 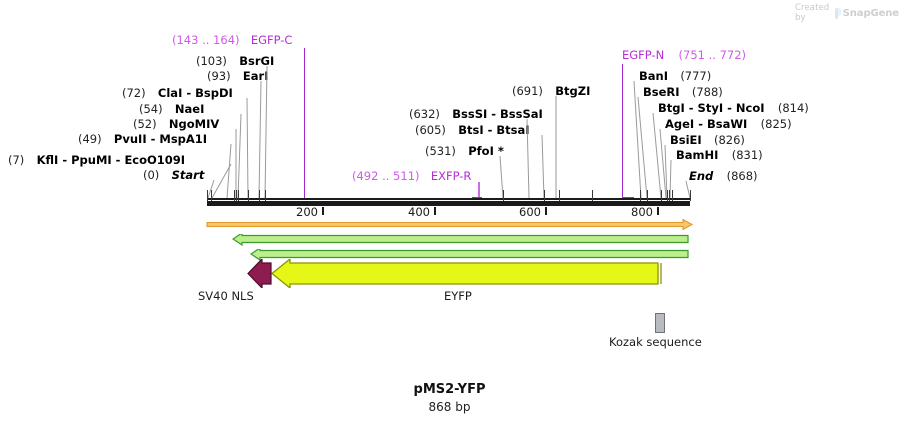 What do you see at coordinates (195, 93) in the screenshot?
I see `label-name: ClaI - BspDI` at bounding box center [195, 93].